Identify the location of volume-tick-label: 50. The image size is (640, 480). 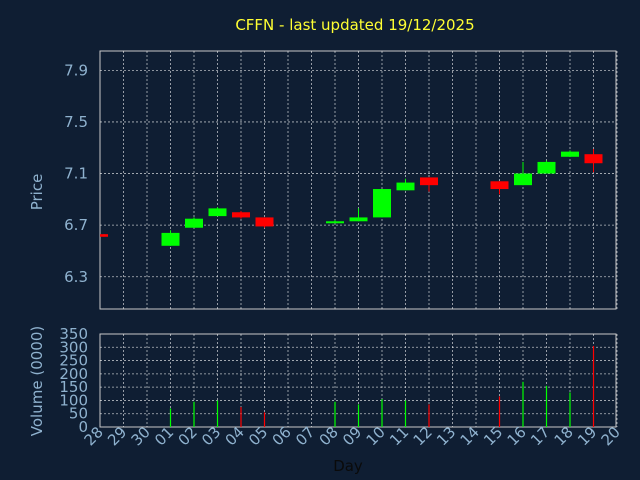
(78, 414).